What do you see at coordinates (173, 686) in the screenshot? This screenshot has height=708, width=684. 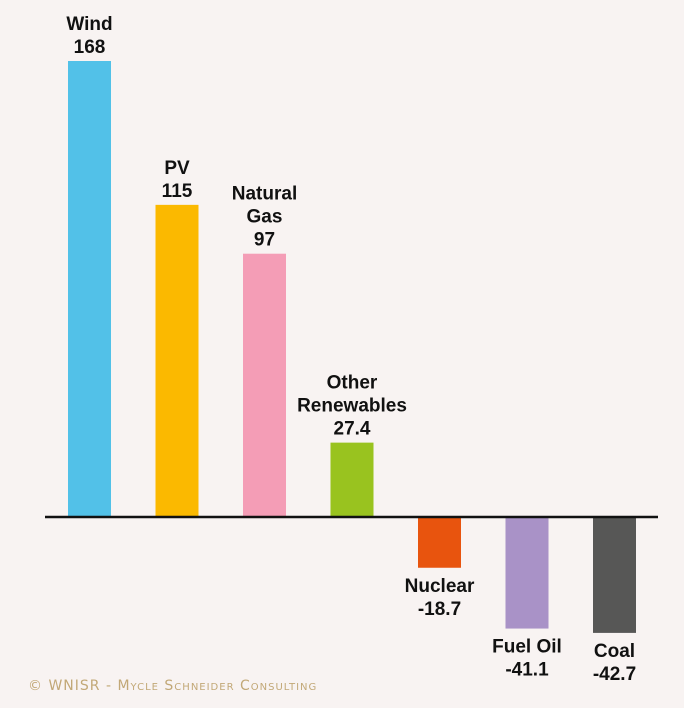 I see `copyright-footer: © WNISR - Mycle Schneider Consulting` at bounding box center [173, 686].